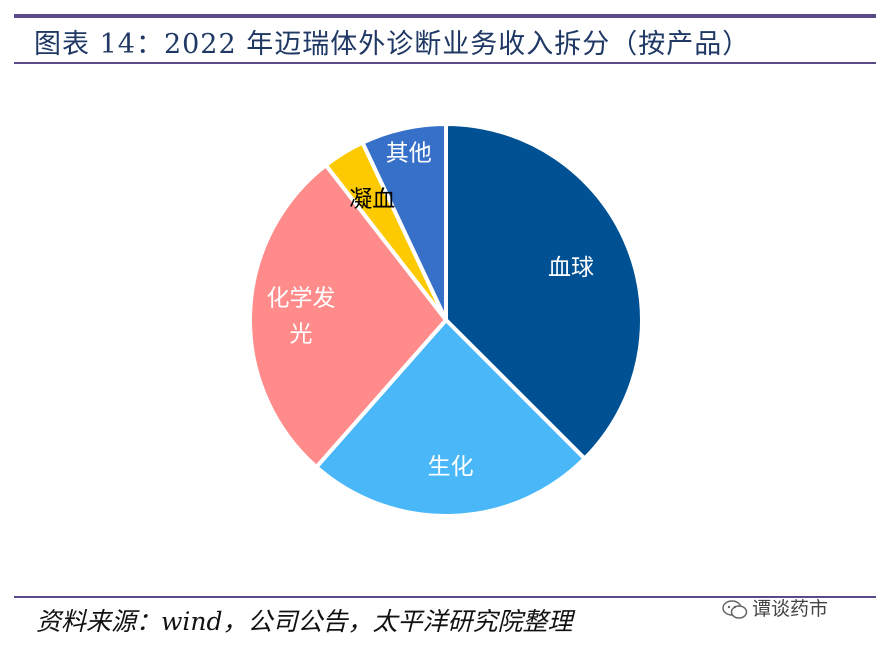 The image size is (890, 648). What do you see at coordinates (735, 609) in the screenshot?
I see `wechat-icon` at bounding box center [735, 609].